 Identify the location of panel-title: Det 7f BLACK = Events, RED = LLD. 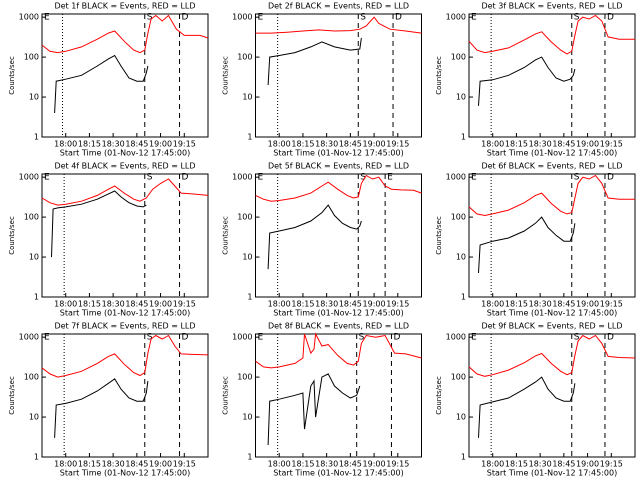
(124, 326).